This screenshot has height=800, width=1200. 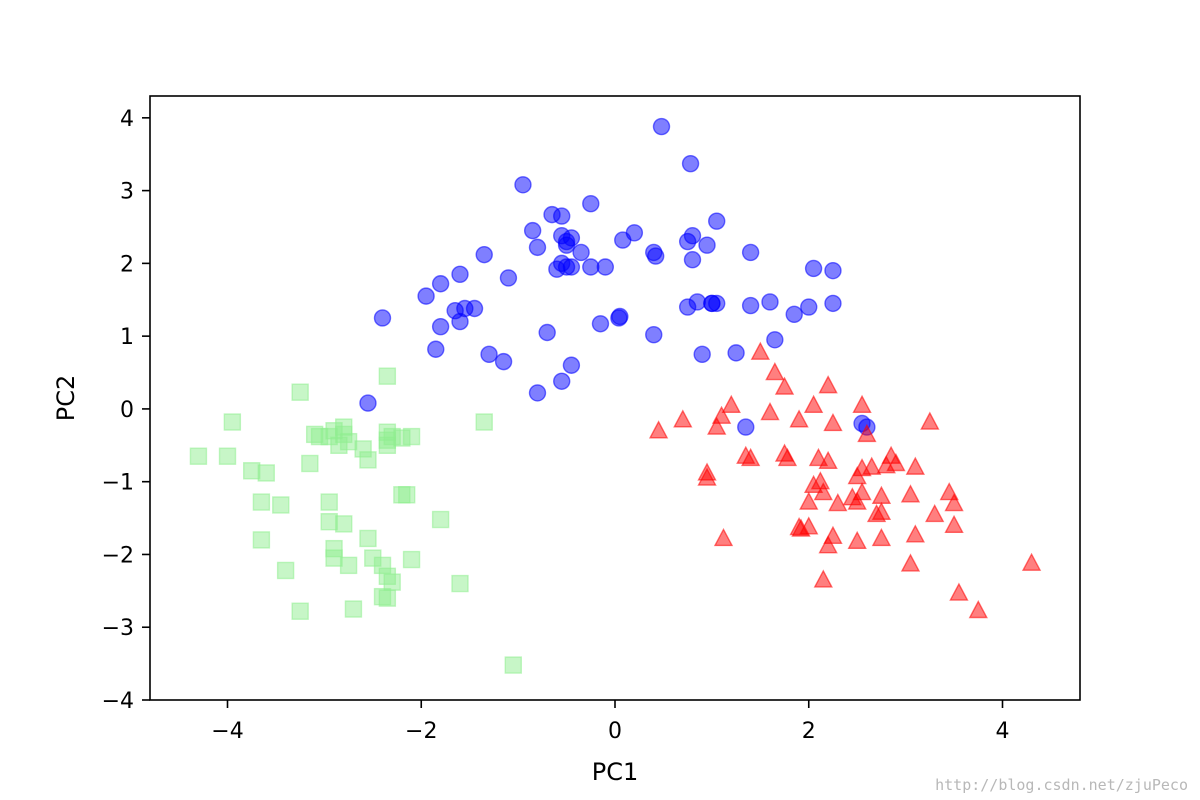 What do you see at coordinates (1061, 785) in the screenshot?
I see `watermark-text: http://blog.csdn.net/zjuPeco` at bounding box center [1061, 785].